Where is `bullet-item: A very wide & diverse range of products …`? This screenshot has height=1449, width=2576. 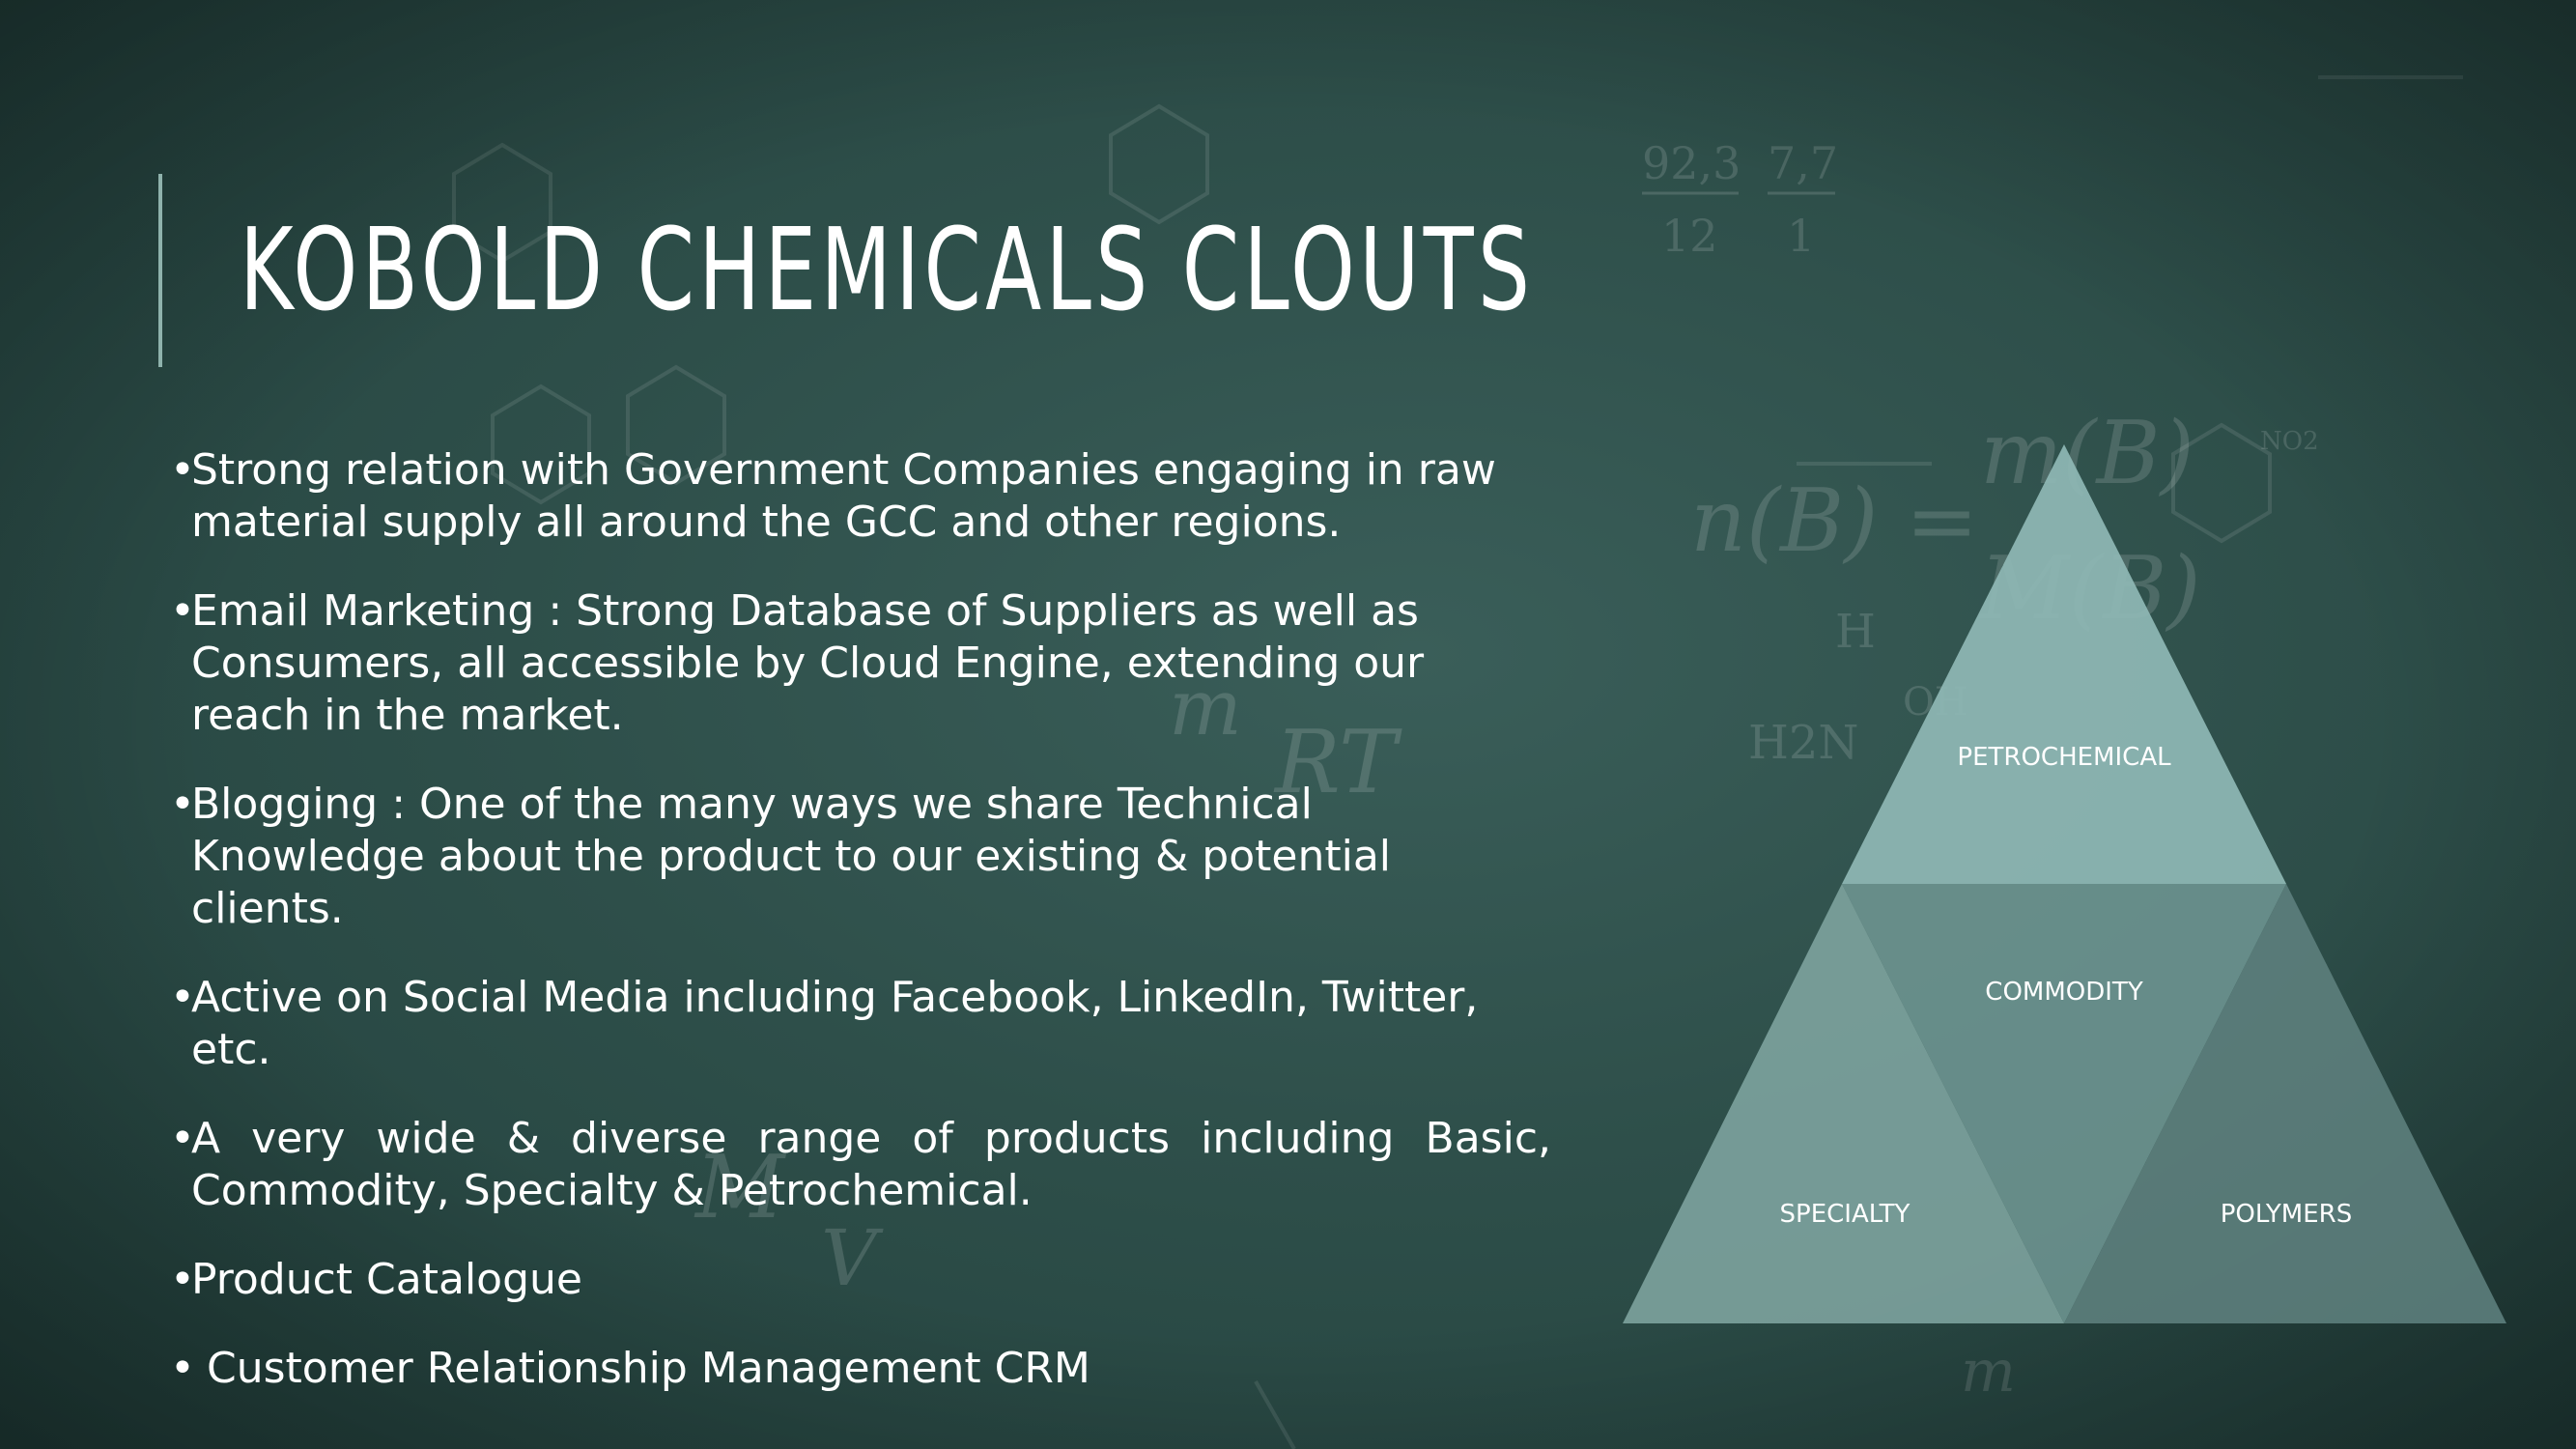
bullet-item: A very wide & diverse range of products … is located at coordinates (860, 1165).